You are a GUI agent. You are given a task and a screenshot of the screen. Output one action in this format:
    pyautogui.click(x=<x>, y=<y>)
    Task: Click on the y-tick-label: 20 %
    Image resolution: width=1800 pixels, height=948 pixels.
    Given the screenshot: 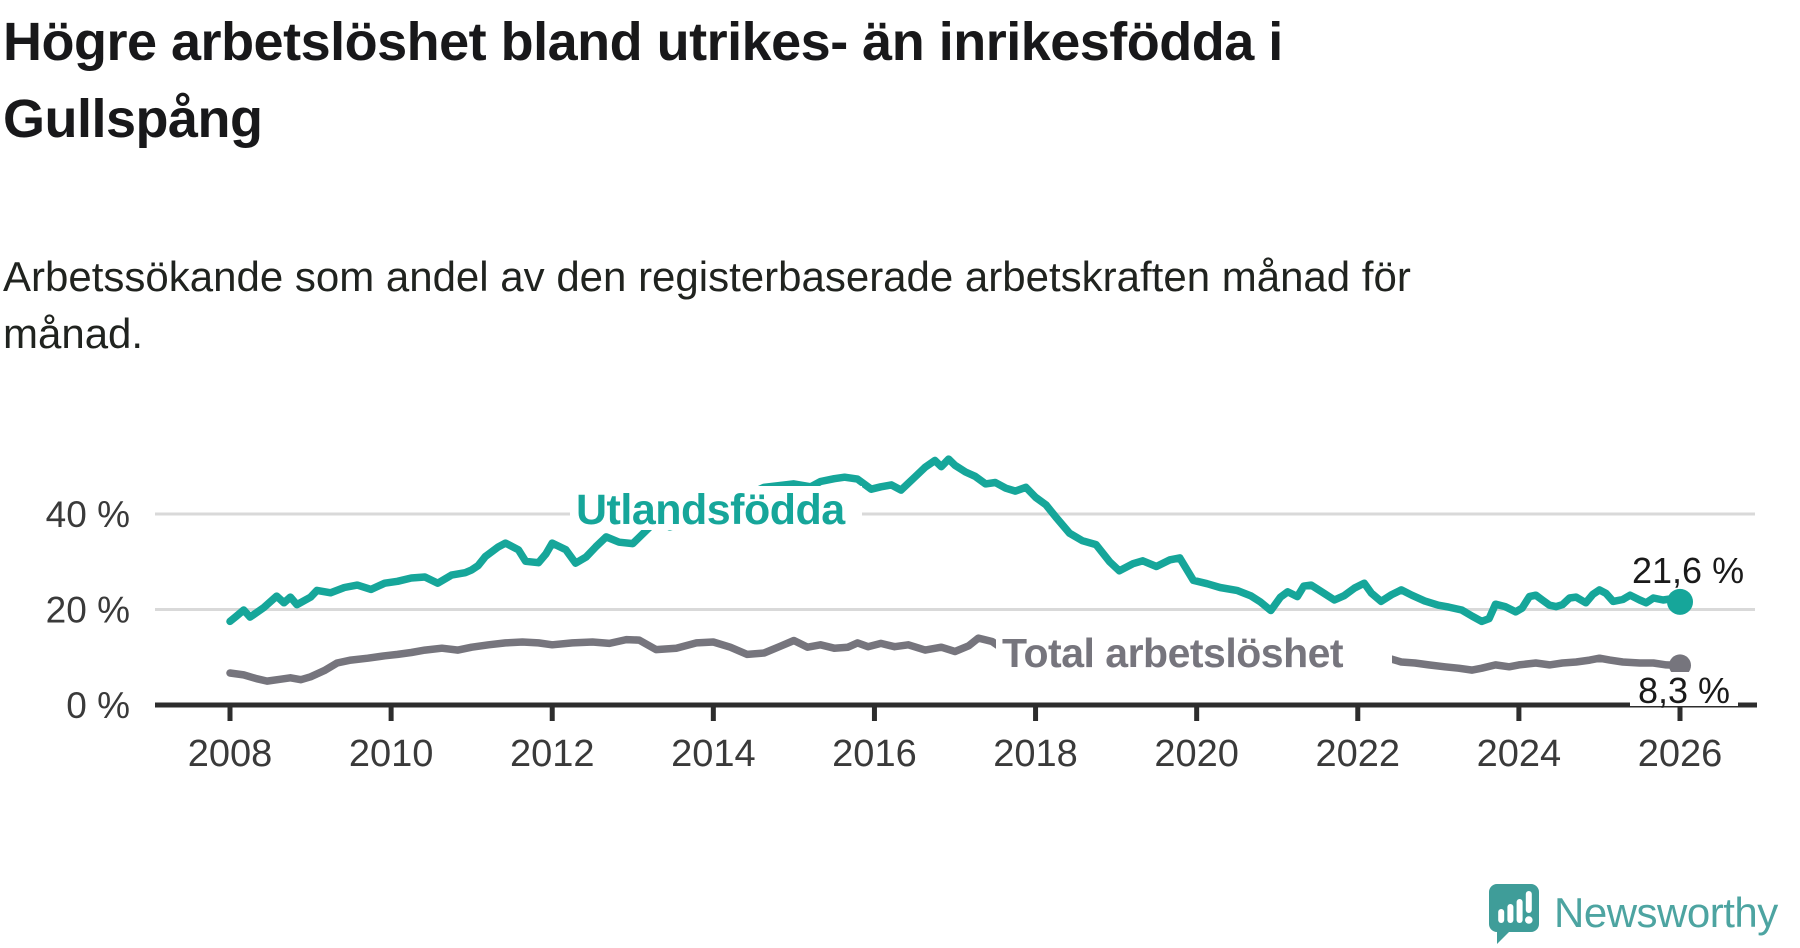 What is the action you would take?
    pyautogui.click(x=88, y=610)
    